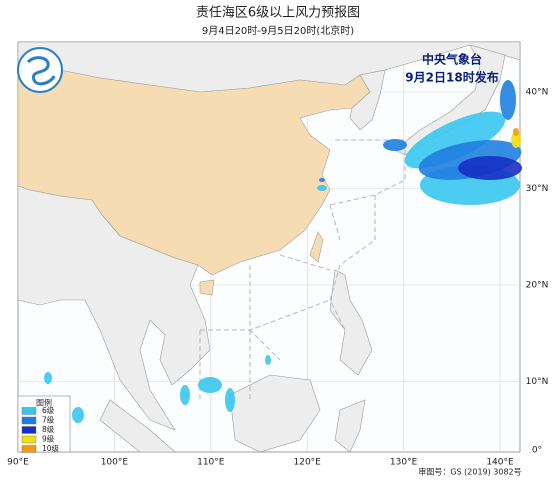  Describe the element at coordinates (537, 451) in the screenshot. I see `lat-label: 0°` at that location.